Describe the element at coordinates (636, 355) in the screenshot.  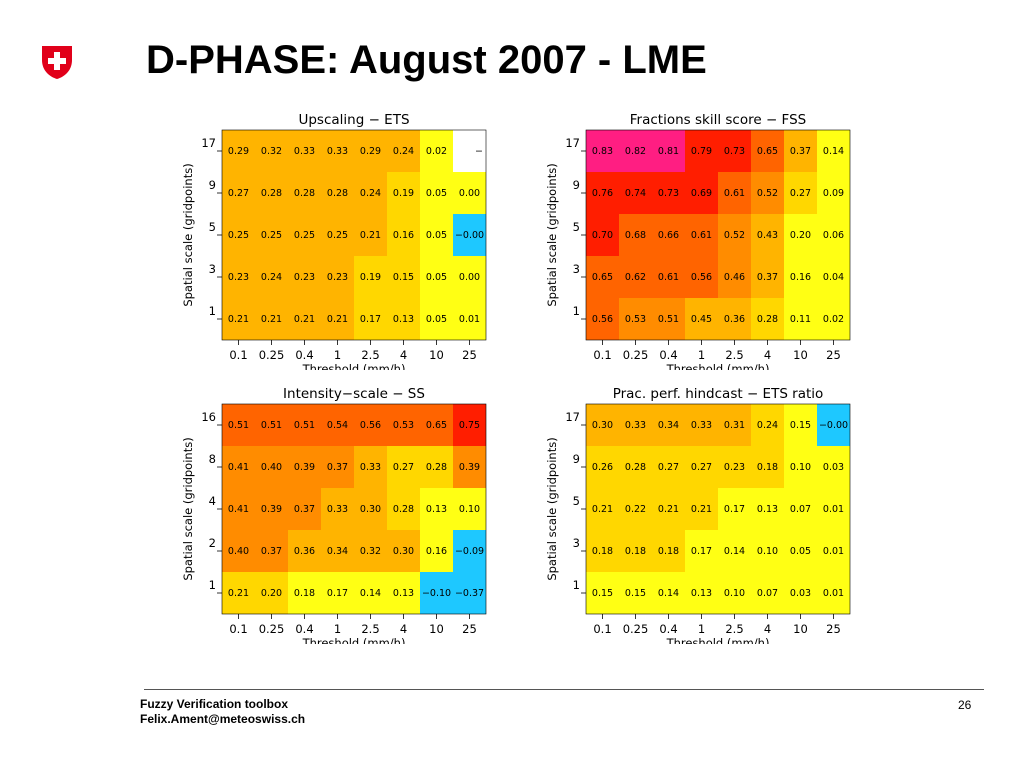
I see `x-tick-label: 0.25` at that location.